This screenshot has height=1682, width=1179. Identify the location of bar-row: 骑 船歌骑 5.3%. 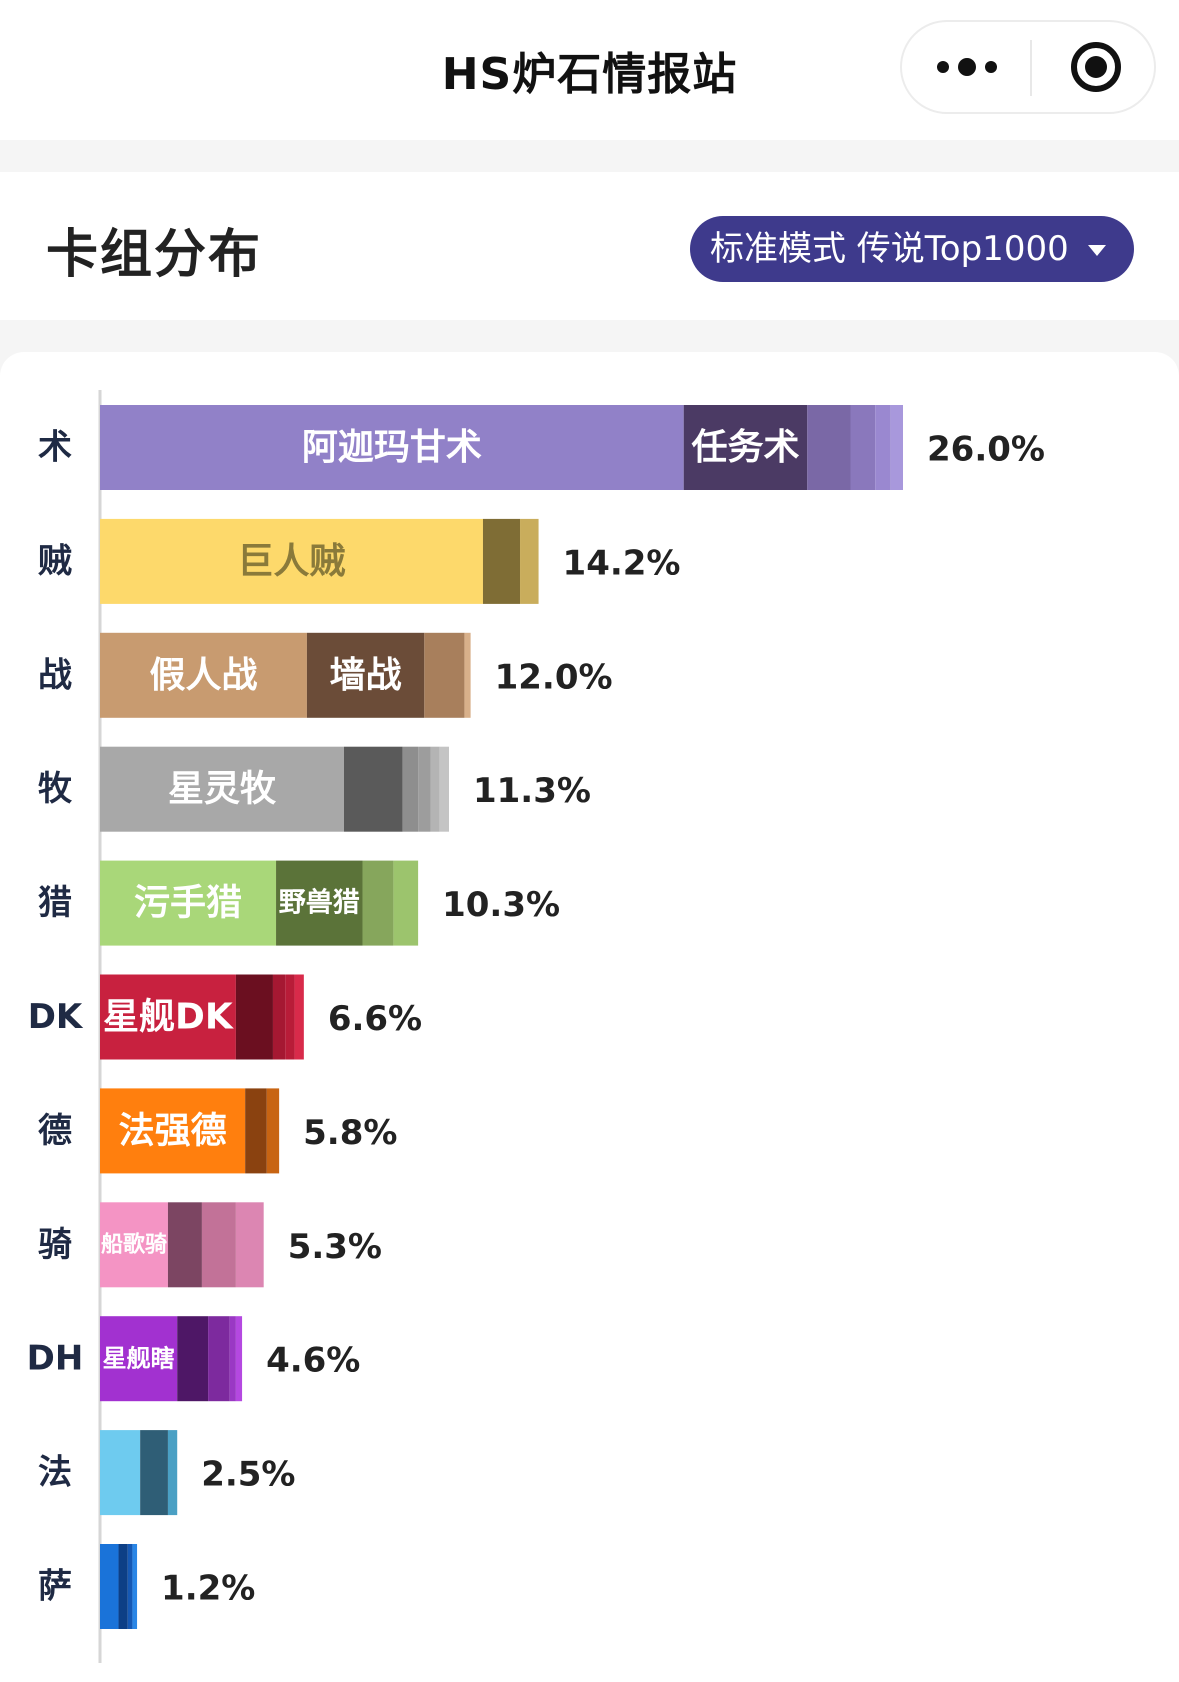
(210, 1245).